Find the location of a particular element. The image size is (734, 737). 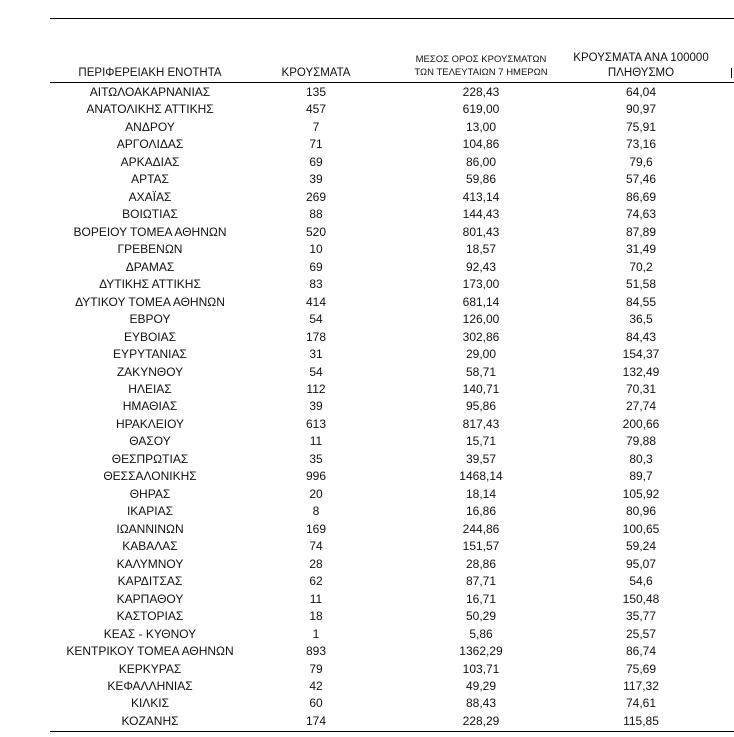

region-name: ΘΕΣΣΑΛΟΝΙΚΗΣ is located at coordinates (150, 476).